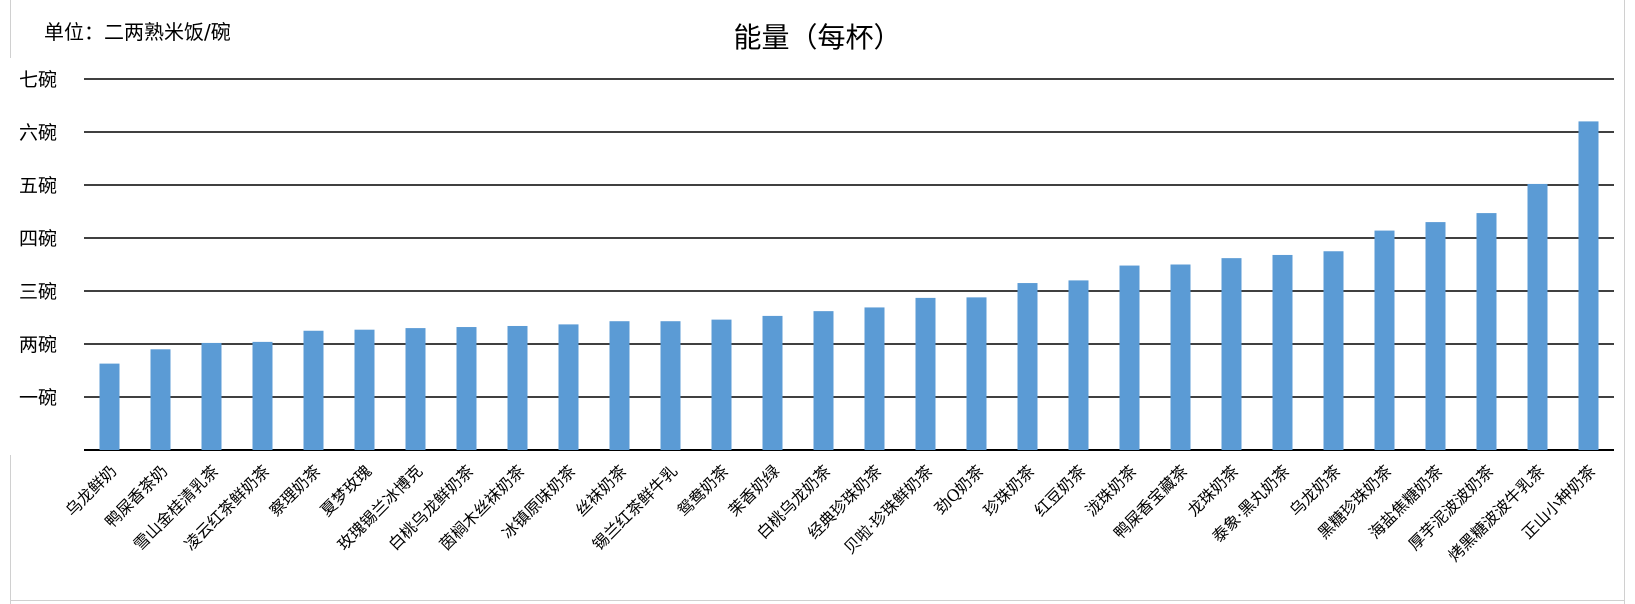  Describe the element at coordinates (817, 600) in the screenshot. I see `frame-bottom-line` at that location.